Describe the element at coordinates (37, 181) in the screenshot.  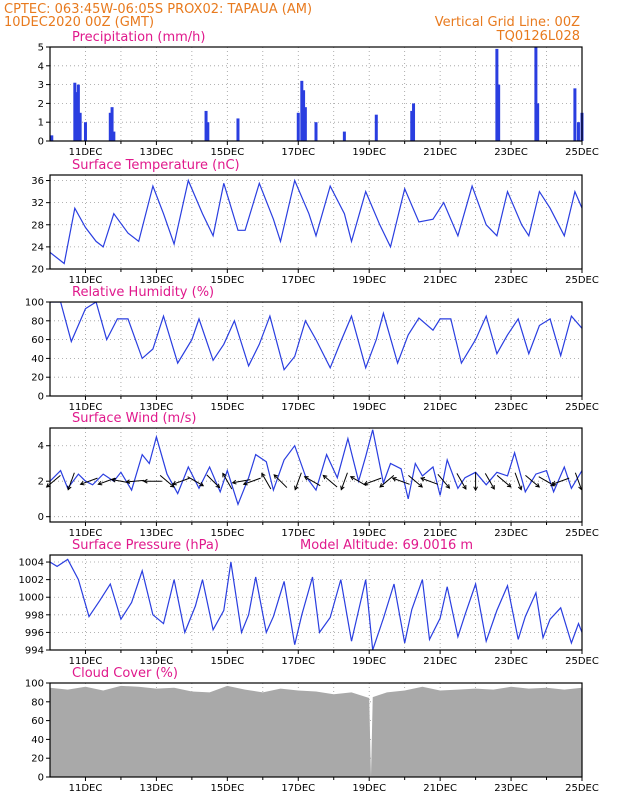
I see `y-tick-label: 36` at that location.